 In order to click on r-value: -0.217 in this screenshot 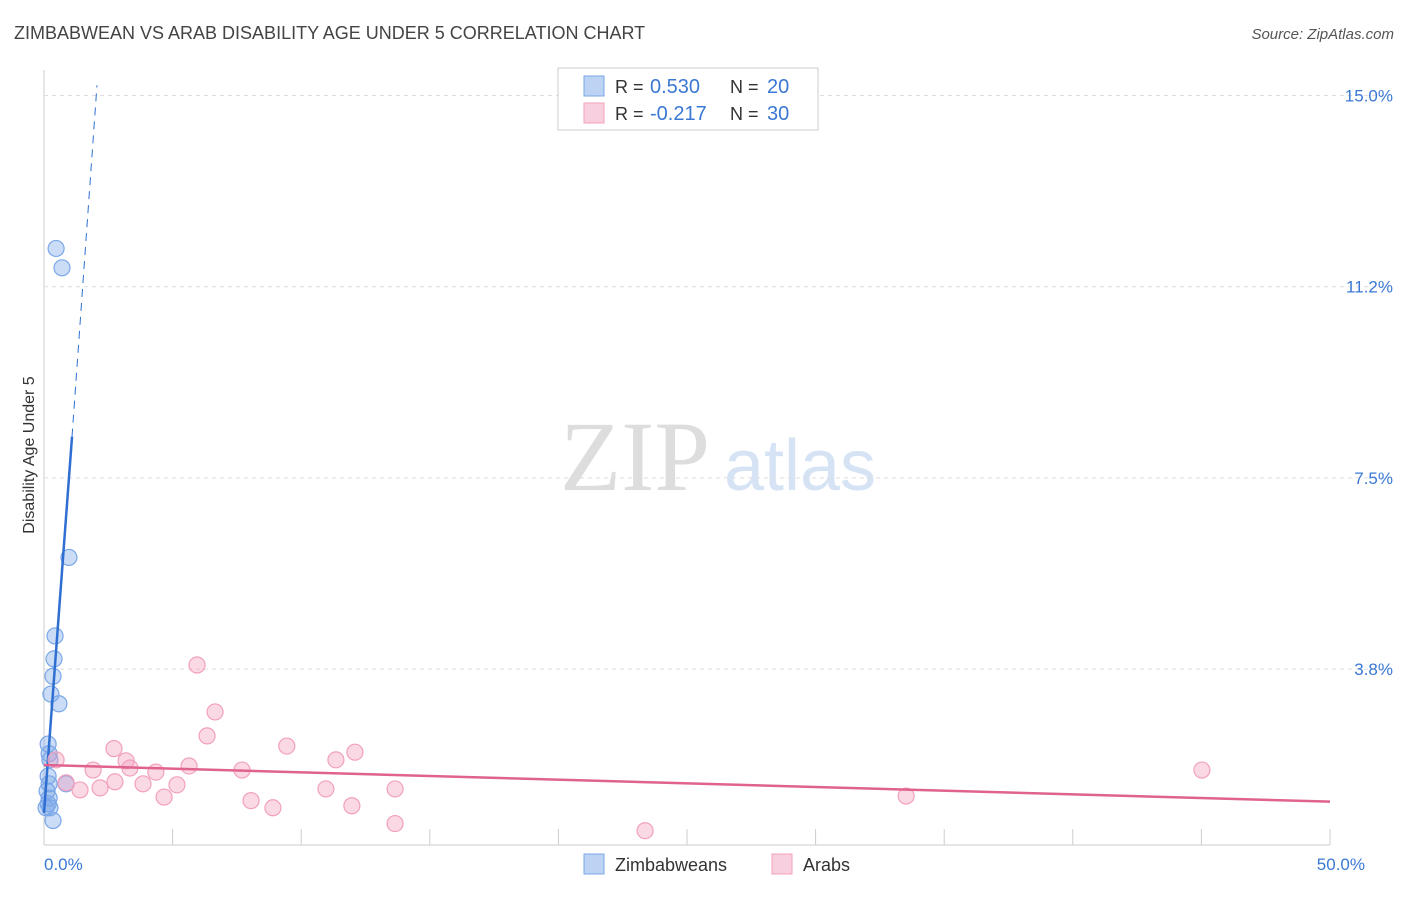, I will do `click(678, 114)`.